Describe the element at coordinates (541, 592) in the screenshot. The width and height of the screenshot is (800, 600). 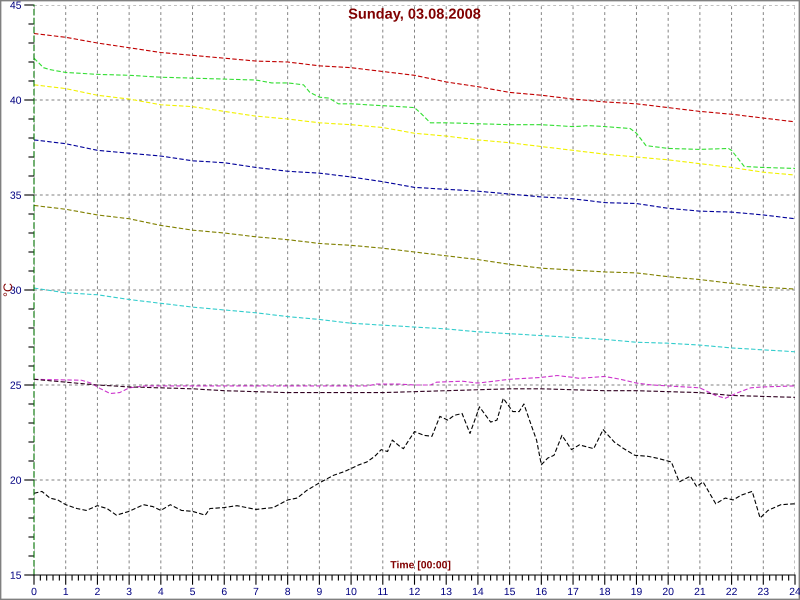
I see `x-tick-label: 16` at that location.